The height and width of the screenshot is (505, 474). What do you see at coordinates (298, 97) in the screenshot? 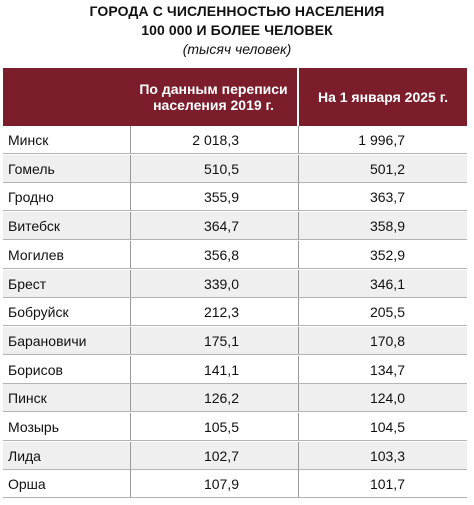
I see `header-divider` at bounding box center [298, 97].